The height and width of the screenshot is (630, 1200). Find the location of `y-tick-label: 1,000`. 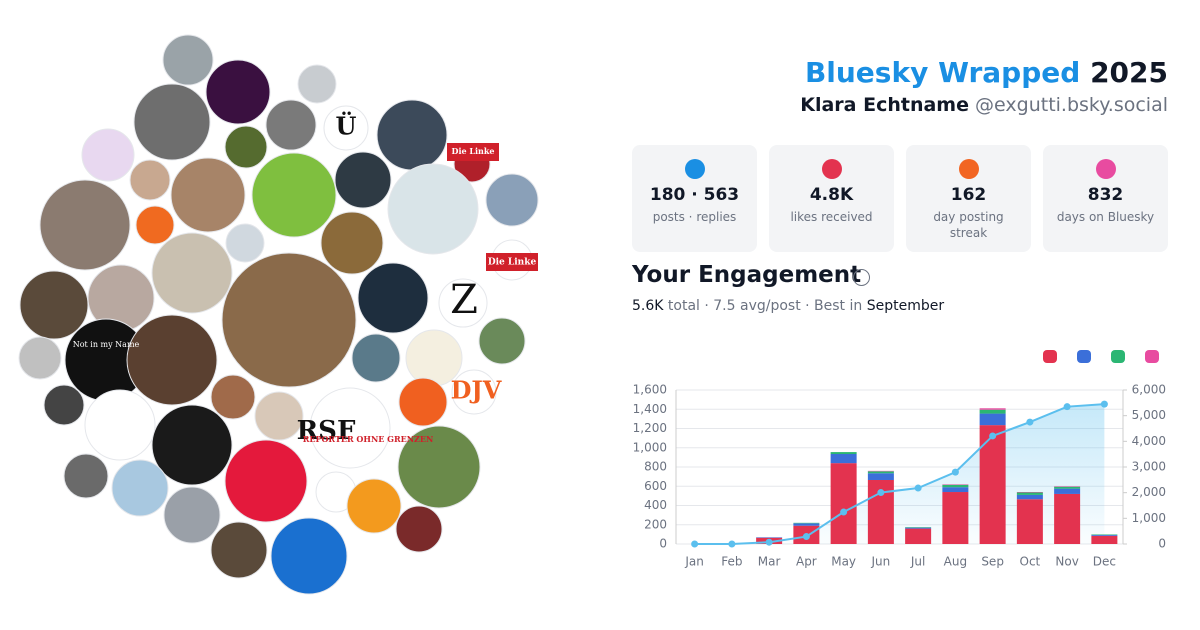

y-tick-label: 1,000 is located at coordinates (650, 447).